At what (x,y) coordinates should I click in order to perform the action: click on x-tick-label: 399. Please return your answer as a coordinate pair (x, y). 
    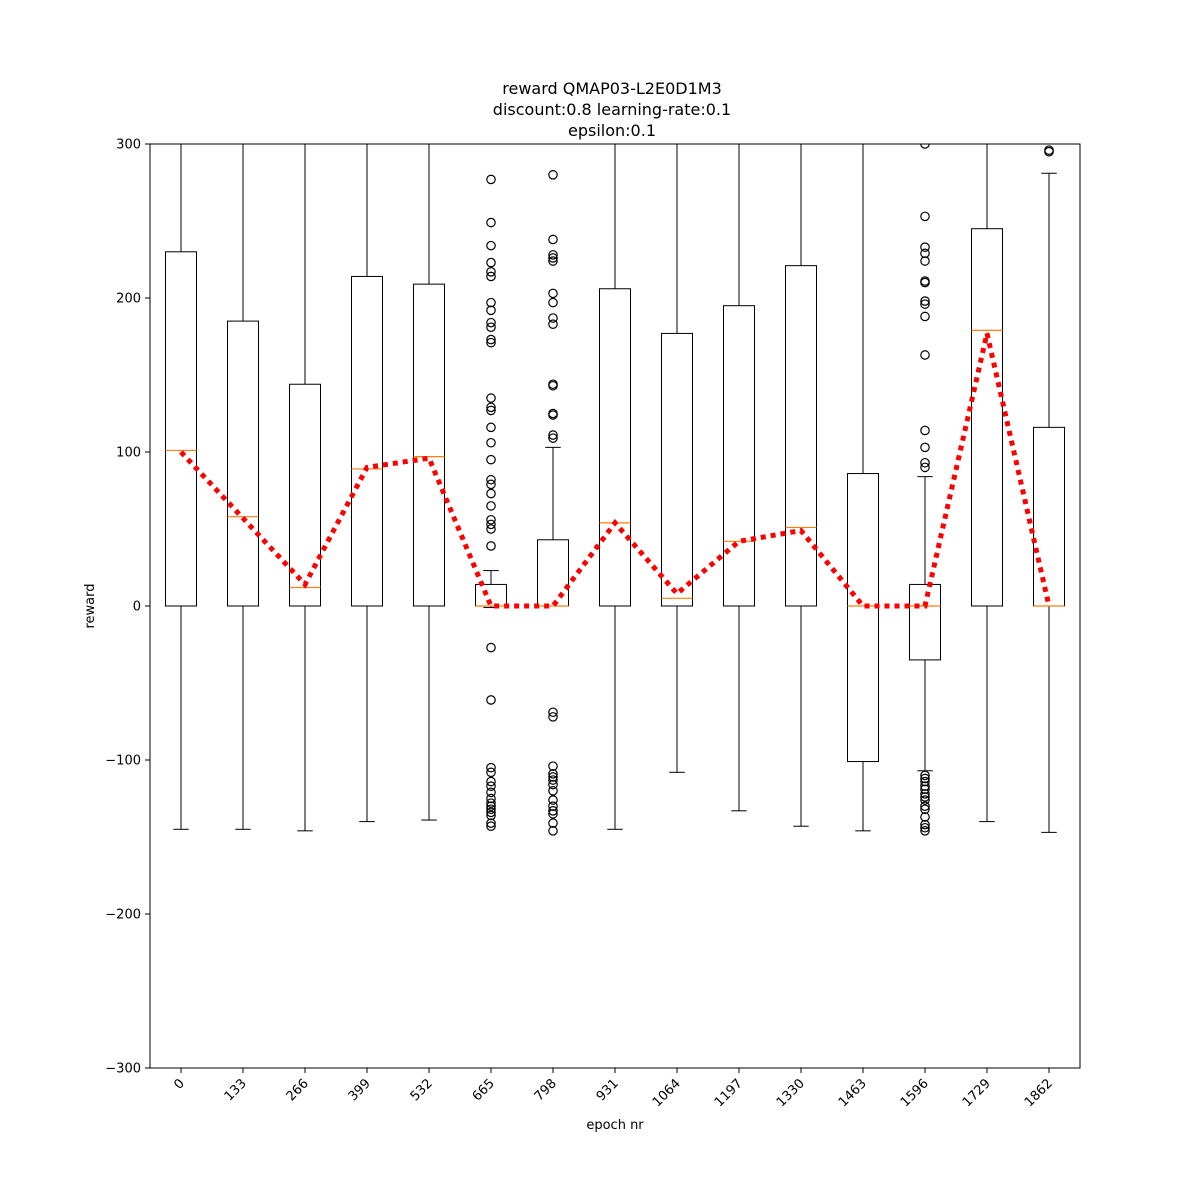
    Looking at the image, I should click on (360, 1090).